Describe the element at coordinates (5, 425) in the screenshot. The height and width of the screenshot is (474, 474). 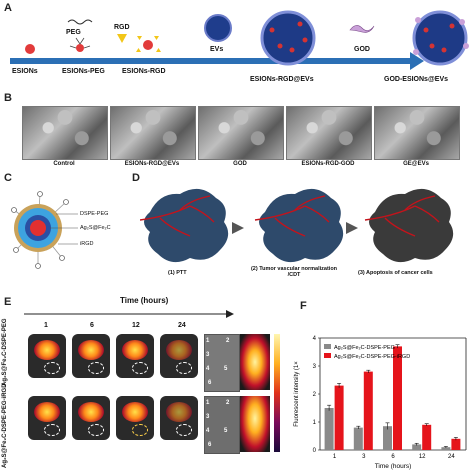
I see `row-label-peg-irgd: Ag₂S@Fe₂C-DSPE-PEG-iRGD` at that location.